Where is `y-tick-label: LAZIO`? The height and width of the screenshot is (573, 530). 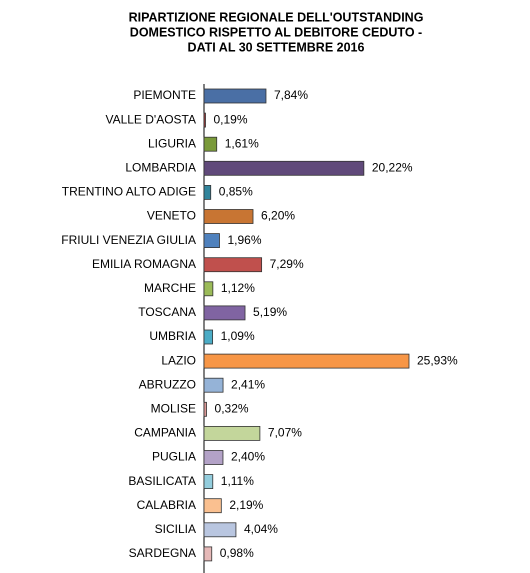 y-tick-label: LAZIO is located at coordinates (178, 360).